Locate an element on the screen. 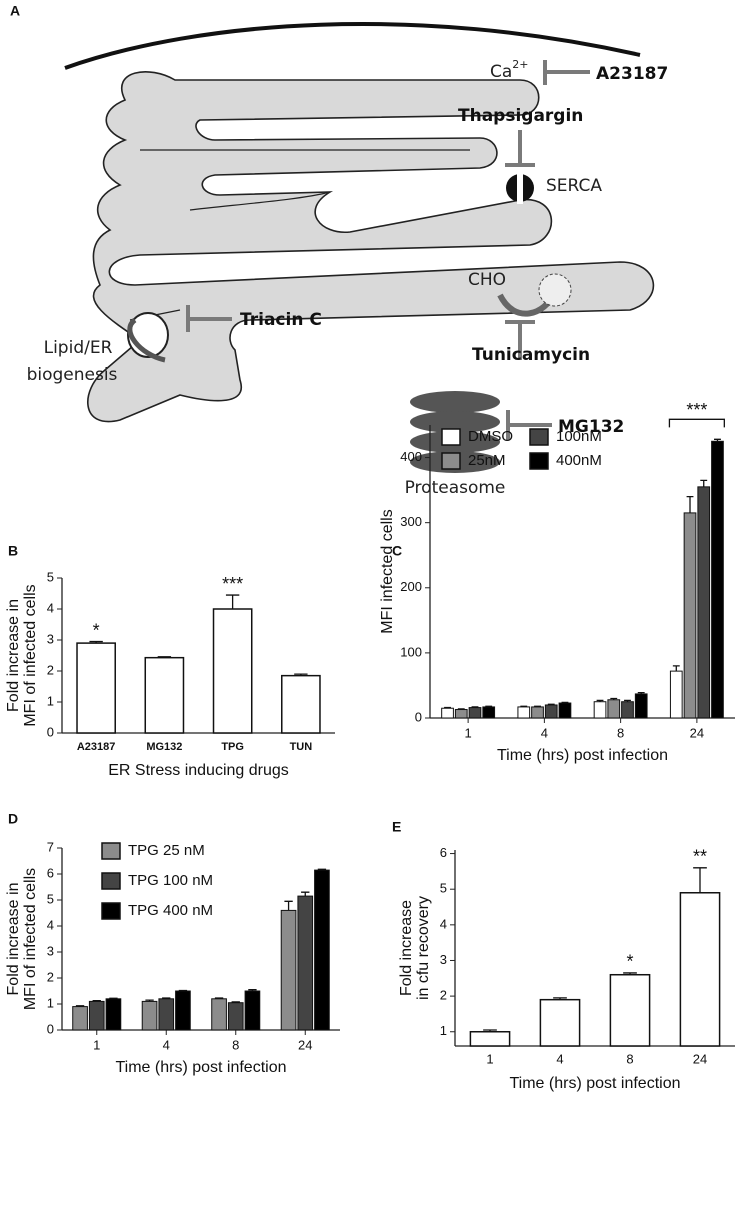  y-tick-label: 100 is located at coordinates (411, 651).